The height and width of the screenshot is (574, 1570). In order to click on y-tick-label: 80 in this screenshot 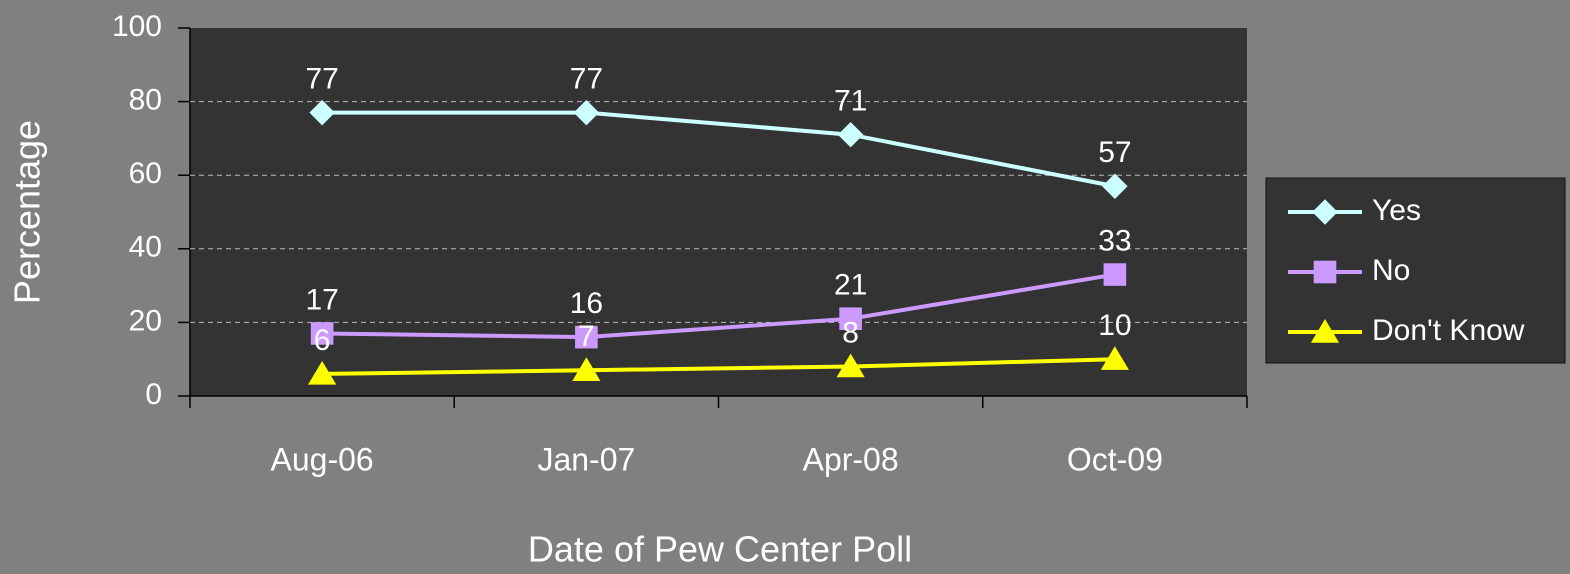, I will do `click(145, 100)`.